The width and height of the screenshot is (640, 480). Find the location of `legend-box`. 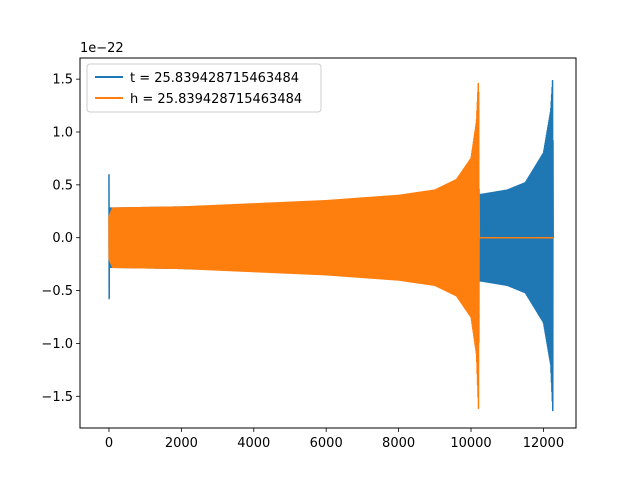

legend-box is located at coordinates (204, 88).